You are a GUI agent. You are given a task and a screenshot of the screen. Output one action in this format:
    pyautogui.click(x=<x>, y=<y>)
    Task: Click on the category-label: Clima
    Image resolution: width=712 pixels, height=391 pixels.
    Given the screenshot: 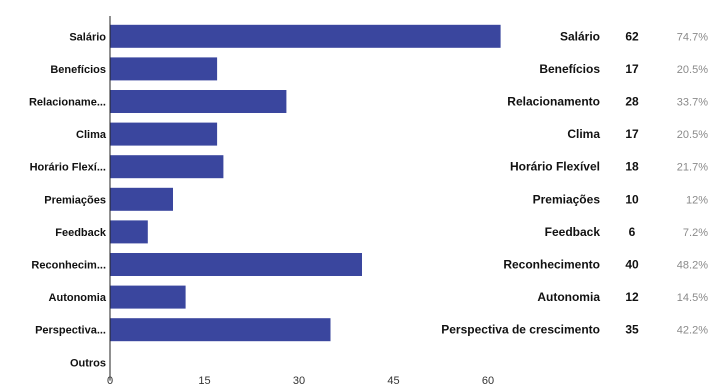 What is the action you would take?
    pyautogui.click(x=91, y=135)
    